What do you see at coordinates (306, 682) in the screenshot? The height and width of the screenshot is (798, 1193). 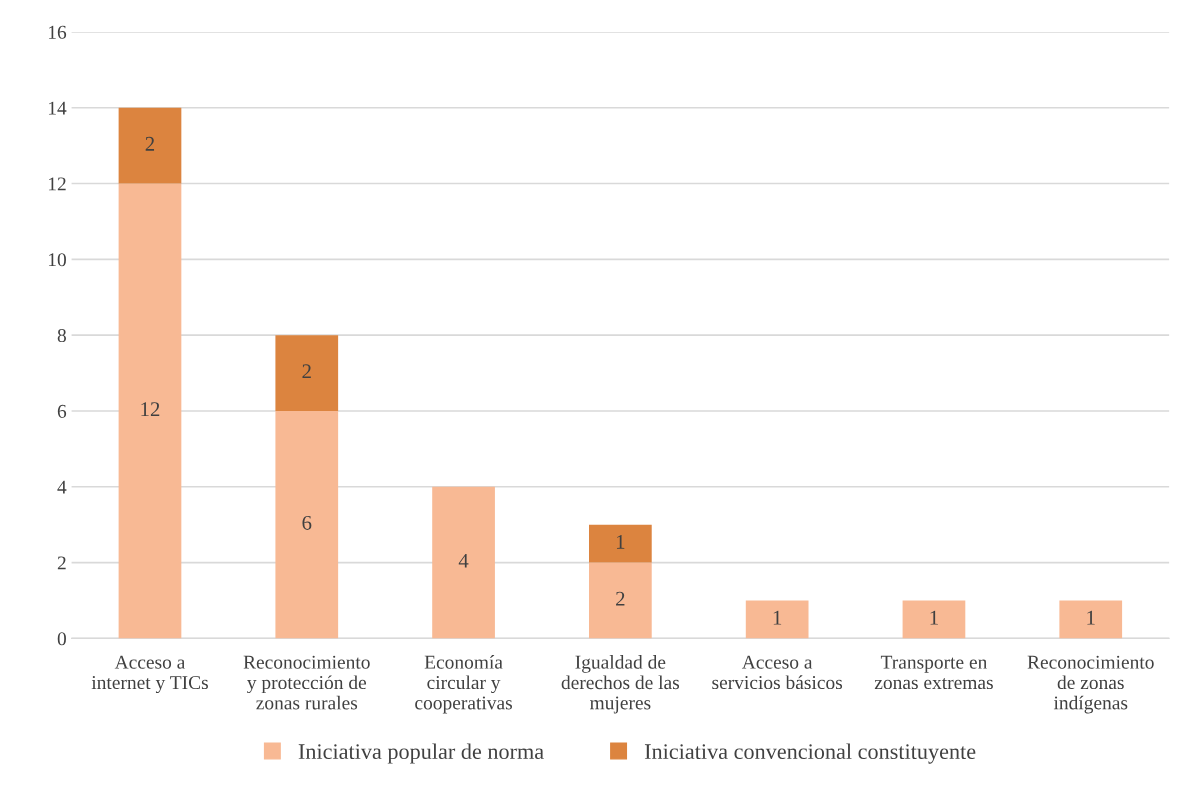 I see `x-tick-label: Reconocimiento y protección de zonas rurales` at bounding box center [306, 682].